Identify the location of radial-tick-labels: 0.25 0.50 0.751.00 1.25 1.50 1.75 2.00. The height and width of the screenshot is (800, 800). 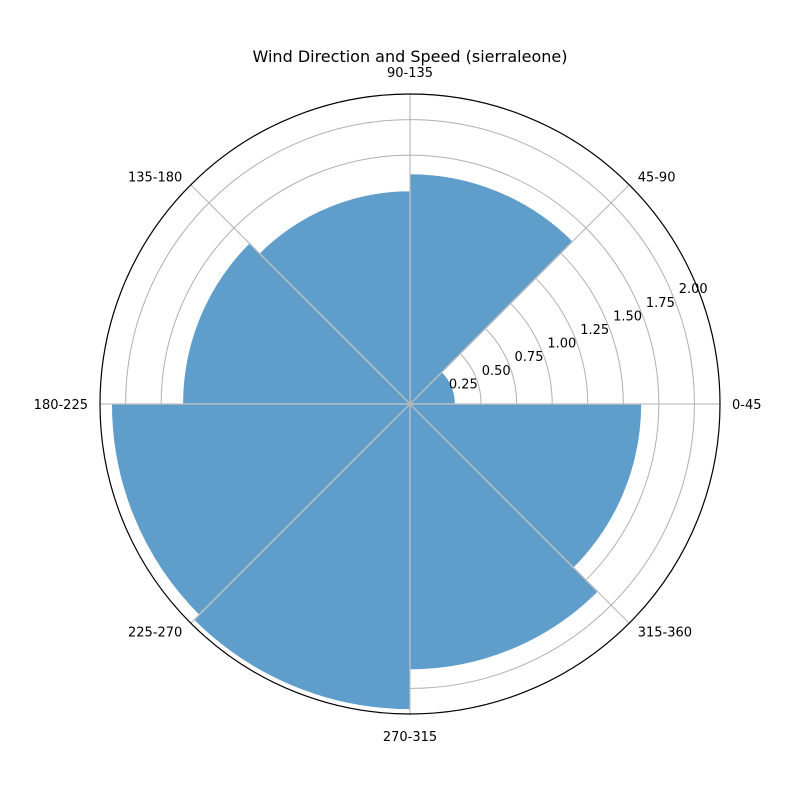
(578, 337).